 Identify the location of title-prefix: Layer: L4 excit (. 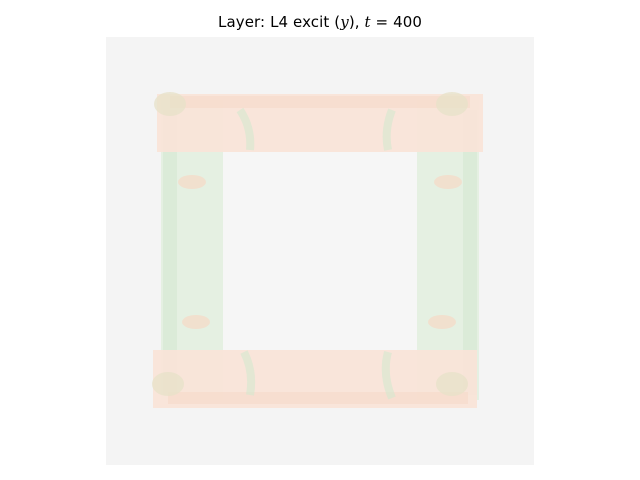
(279, 22).